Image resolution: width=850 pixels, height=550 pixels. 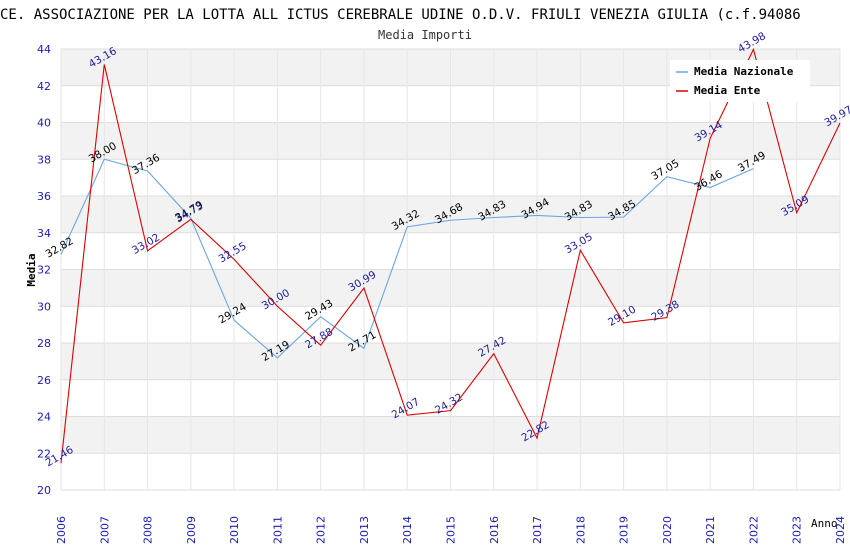 I want to click on data-label: 24.32, so click(x=449, y=403).